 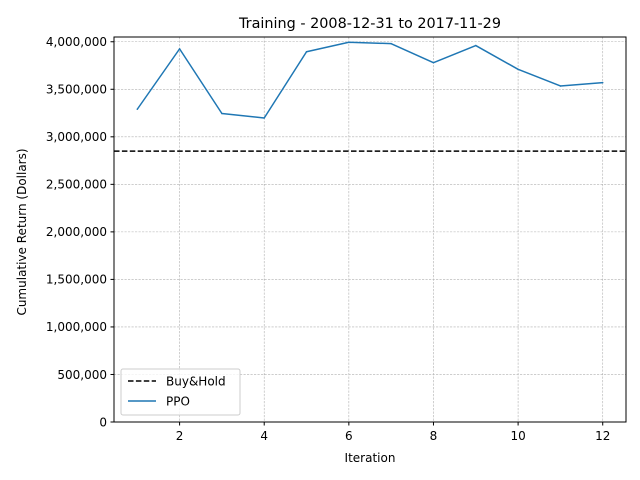 I want to click on legend-frame, so click(x=180, y=392).